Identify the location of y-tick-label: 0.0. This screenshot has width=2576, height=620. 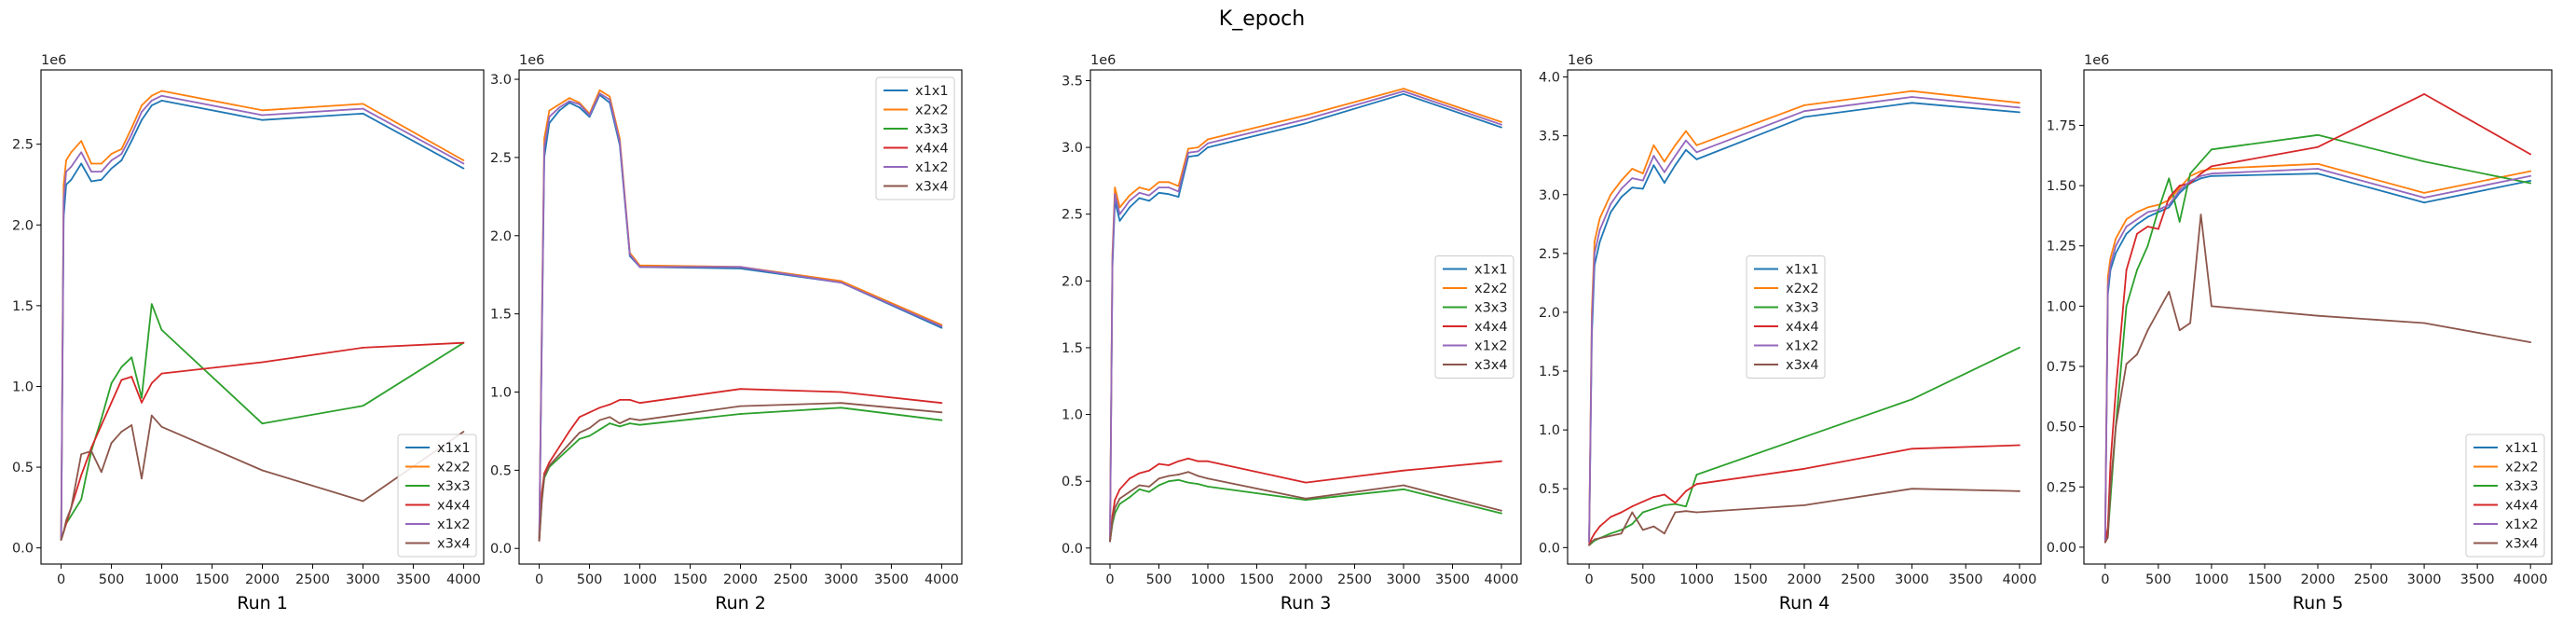
(501, 549).